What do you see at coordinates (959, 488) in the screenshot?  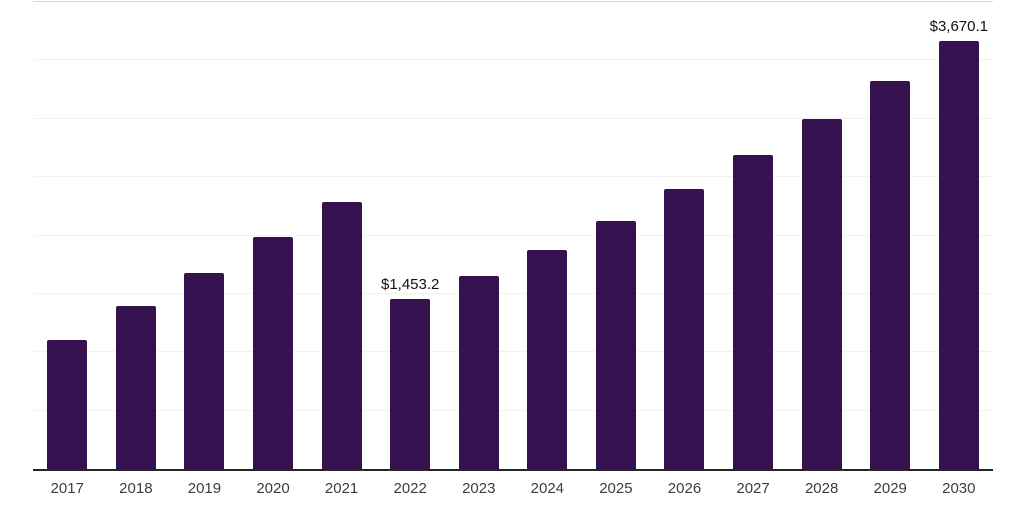 I see `x-tick-2030: 2030` at bounding box center [959, 488].